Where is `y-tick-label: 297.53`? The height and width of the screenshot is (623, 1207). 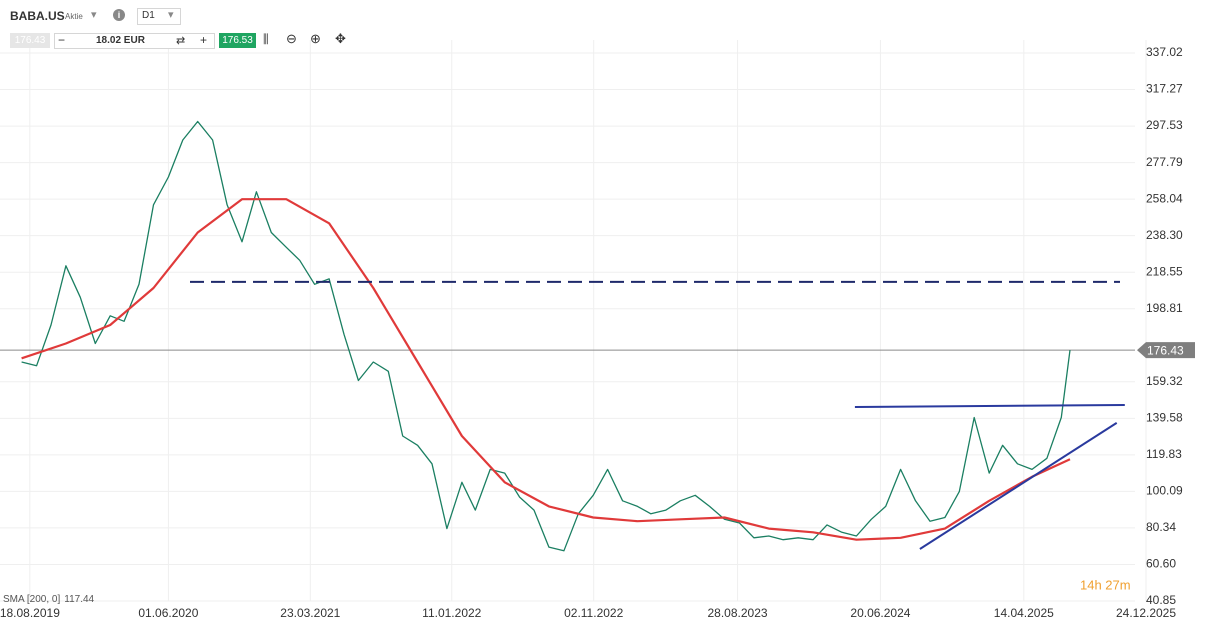
y-tick-label: 297.53 is located at coordinates (1164, 125).